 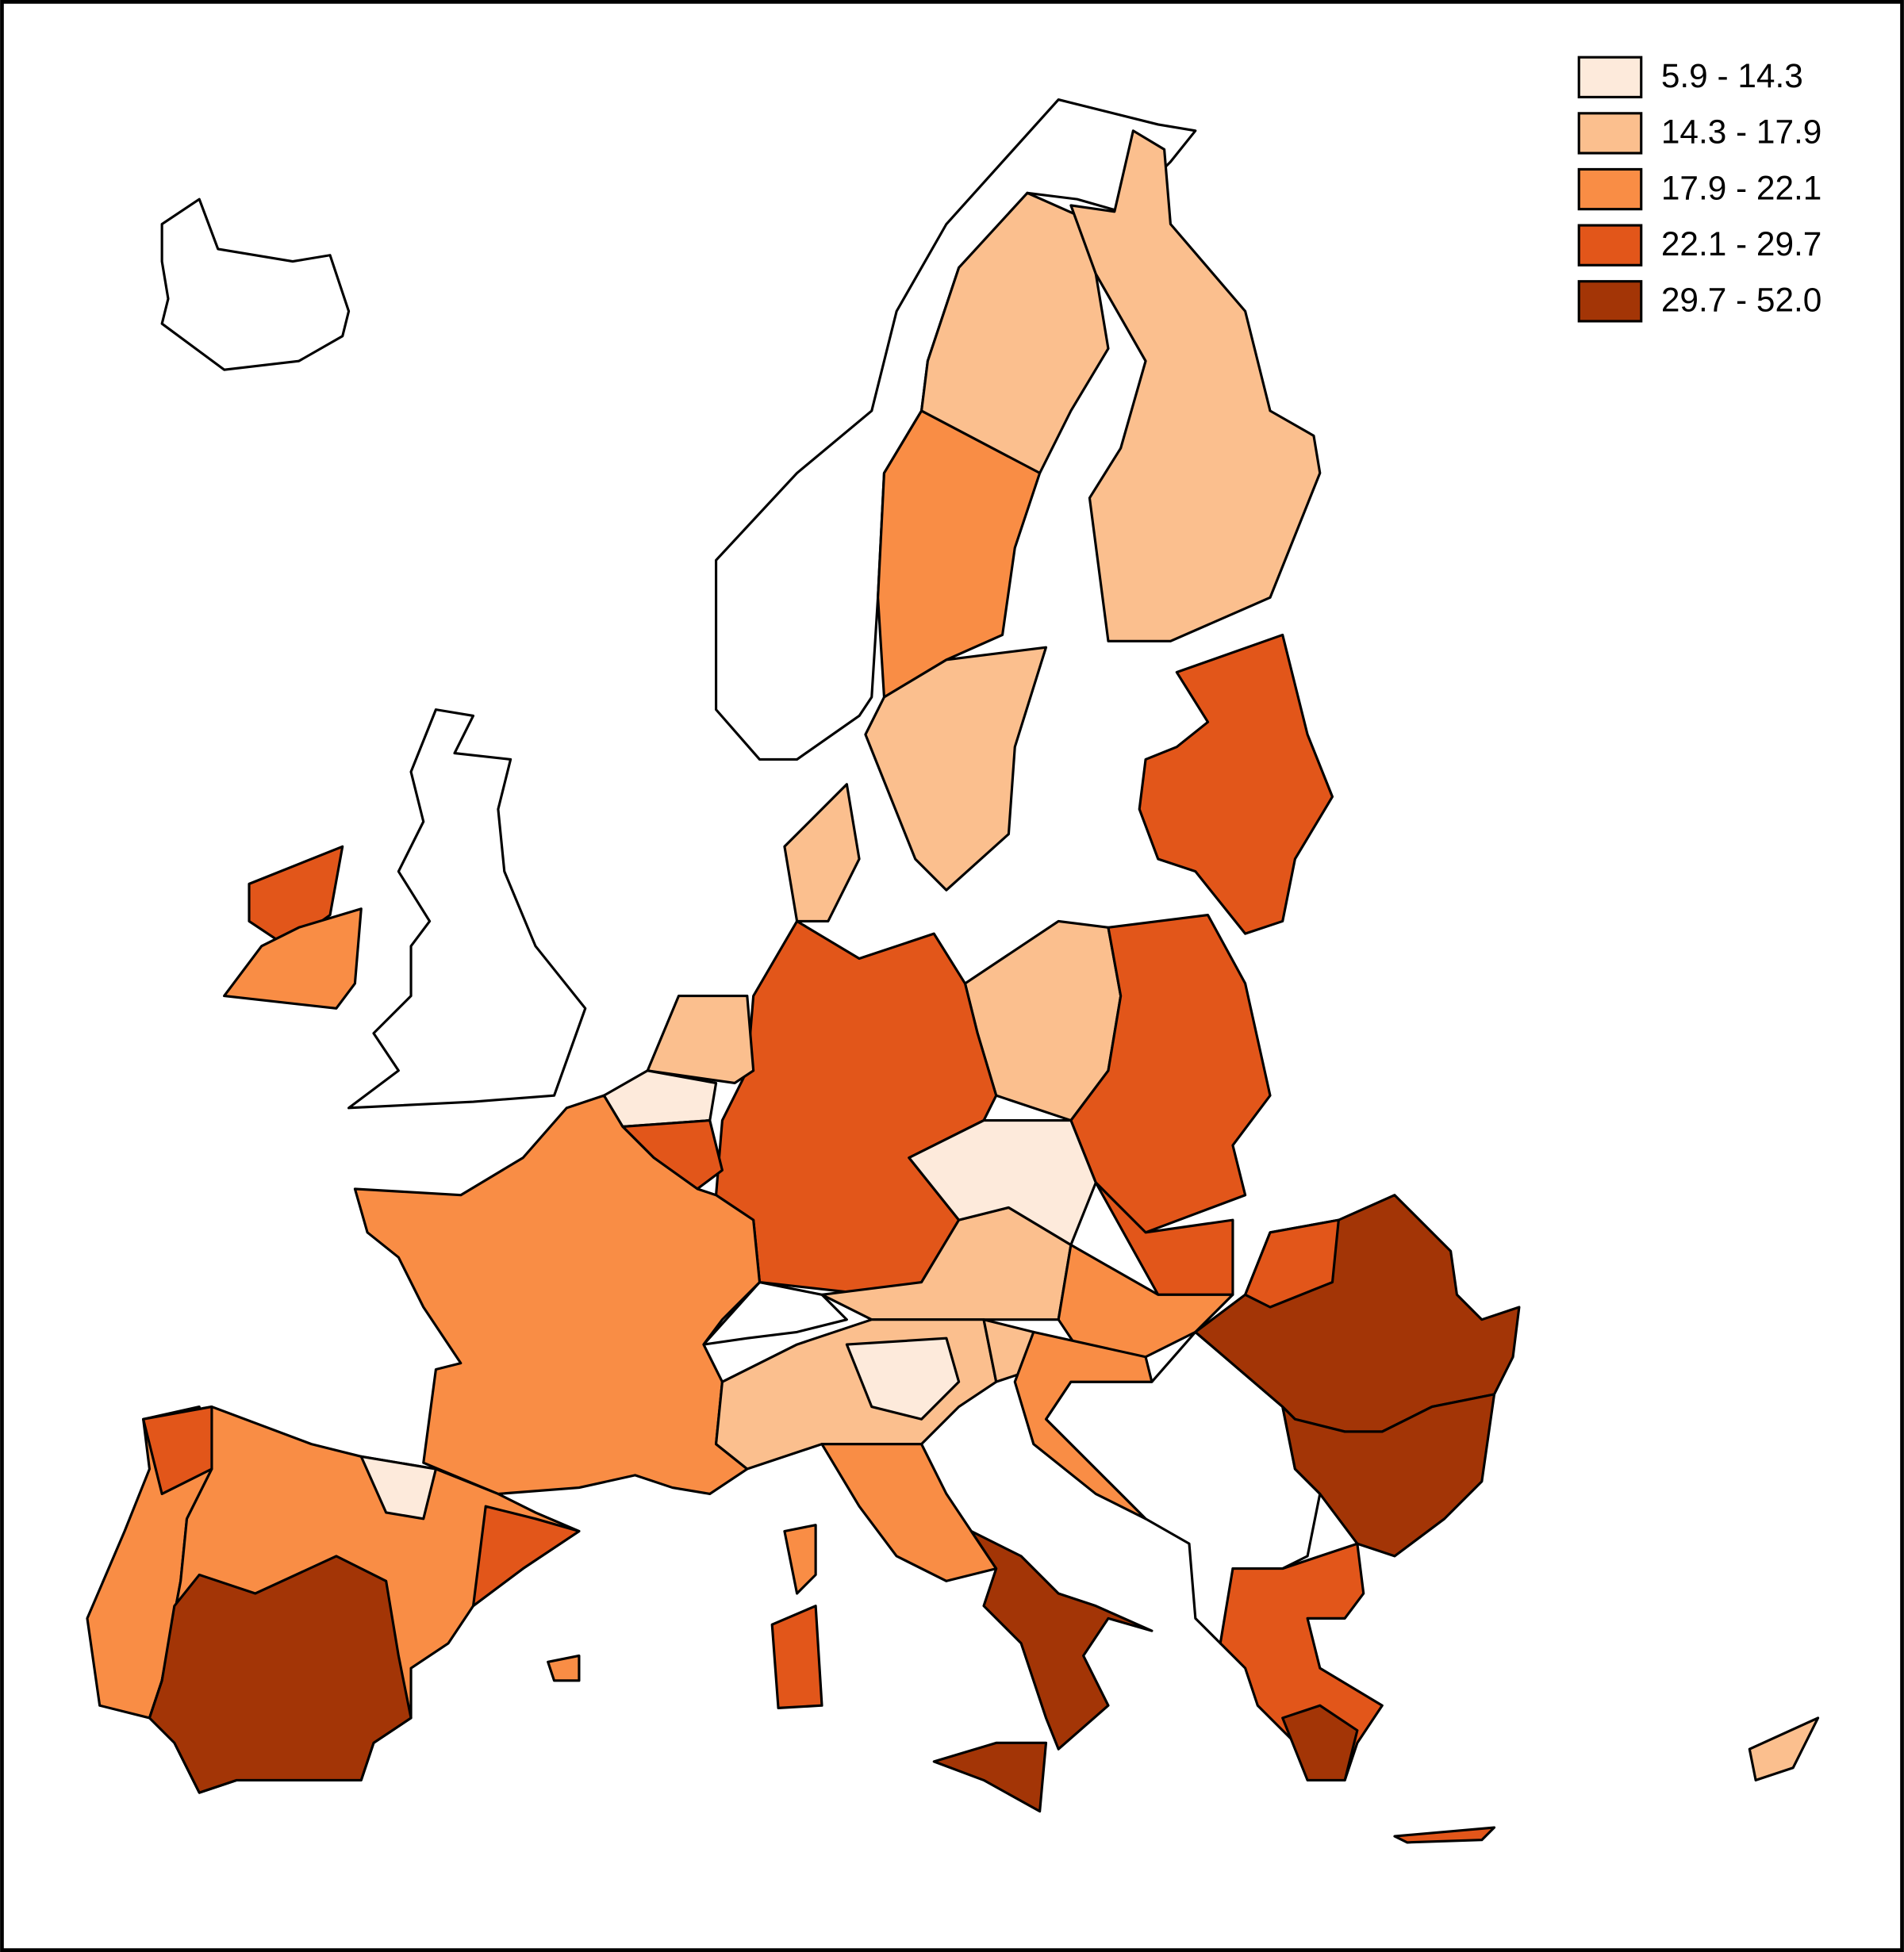 What do you see at coordinates (1741, 300) in the screenshot?
I see `legend-label: 29.7 - 52.0` at bounding box center [1741, 300].